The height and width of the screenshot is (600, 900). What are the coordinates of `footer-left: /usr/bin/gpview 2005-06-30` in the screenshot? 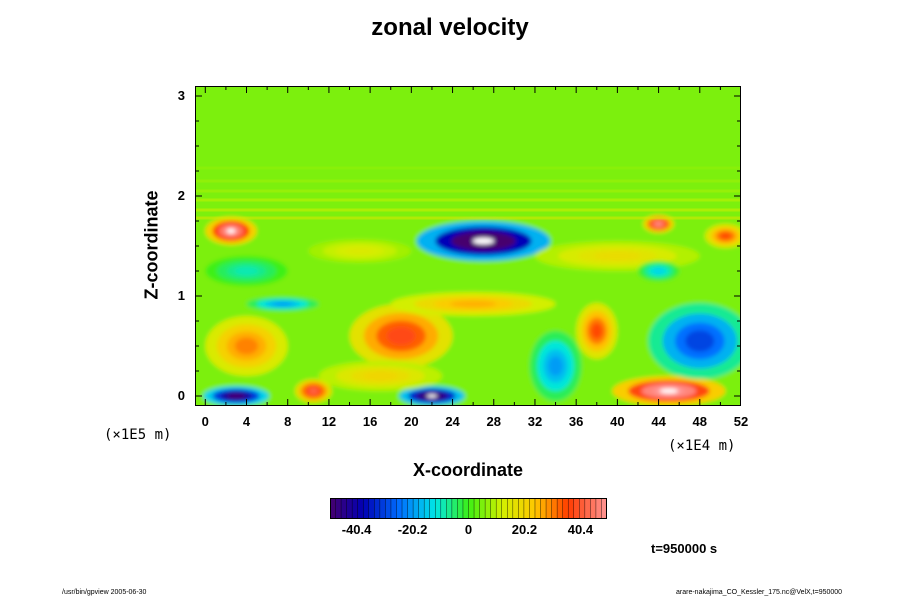 It's located at (104, 592).